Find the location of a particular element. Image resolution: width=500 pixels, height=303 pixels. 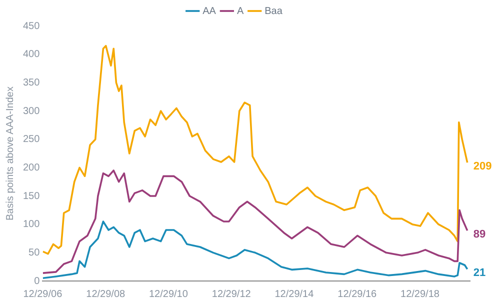

y-tick-label: 350 is located at coordinates (31, 82).